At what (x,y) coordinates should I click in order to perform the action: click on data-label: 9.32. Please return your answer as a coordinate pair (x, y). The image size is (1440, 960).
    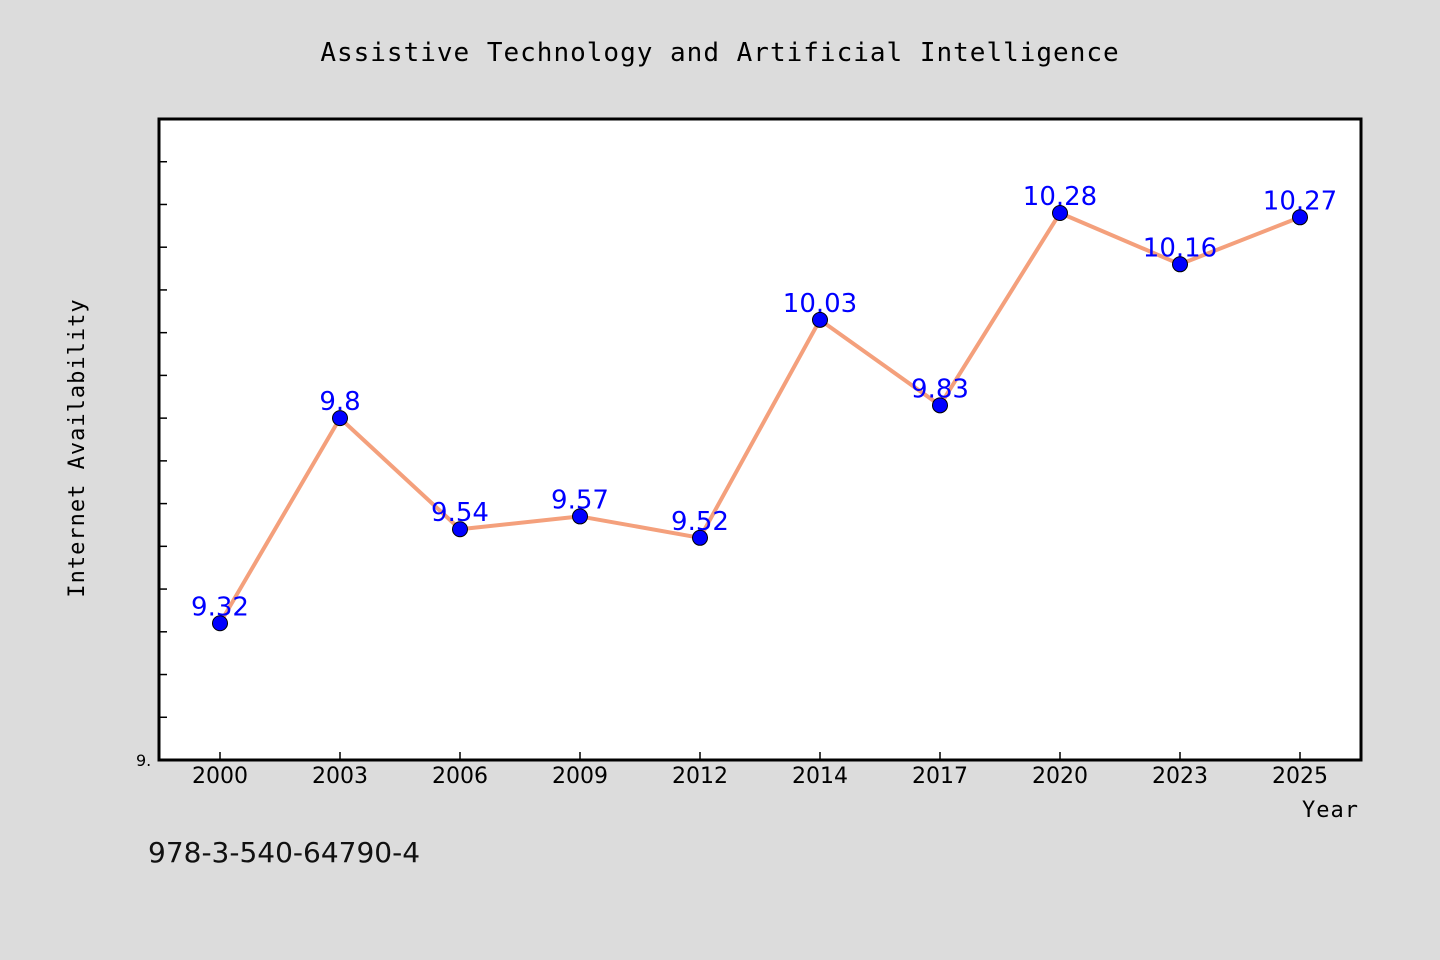
    Looking at the image, I should click on (220, 607).